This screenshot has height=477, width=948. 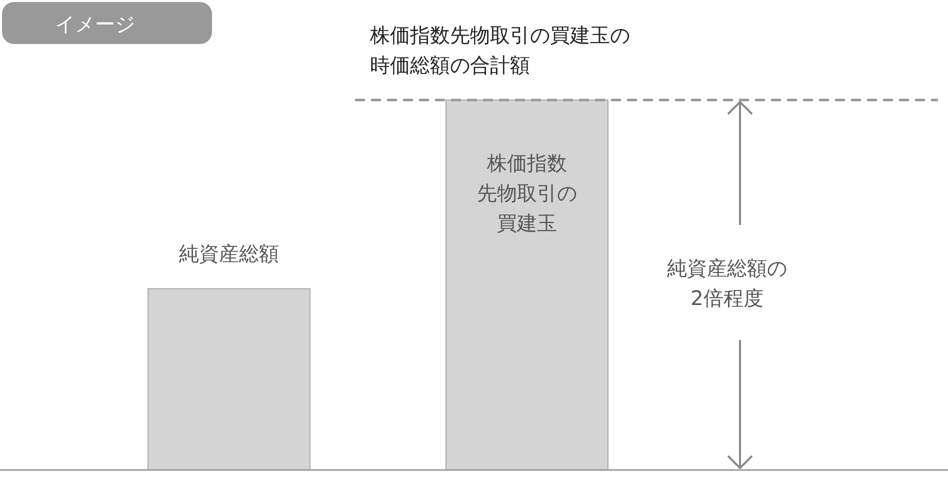 What do you see at coordinates (499, 50) in the screenshot?
I see `ref-line-label: 株価指数先物取引の買建玉の時価総額の合計額` at bounding box center [499, 50].